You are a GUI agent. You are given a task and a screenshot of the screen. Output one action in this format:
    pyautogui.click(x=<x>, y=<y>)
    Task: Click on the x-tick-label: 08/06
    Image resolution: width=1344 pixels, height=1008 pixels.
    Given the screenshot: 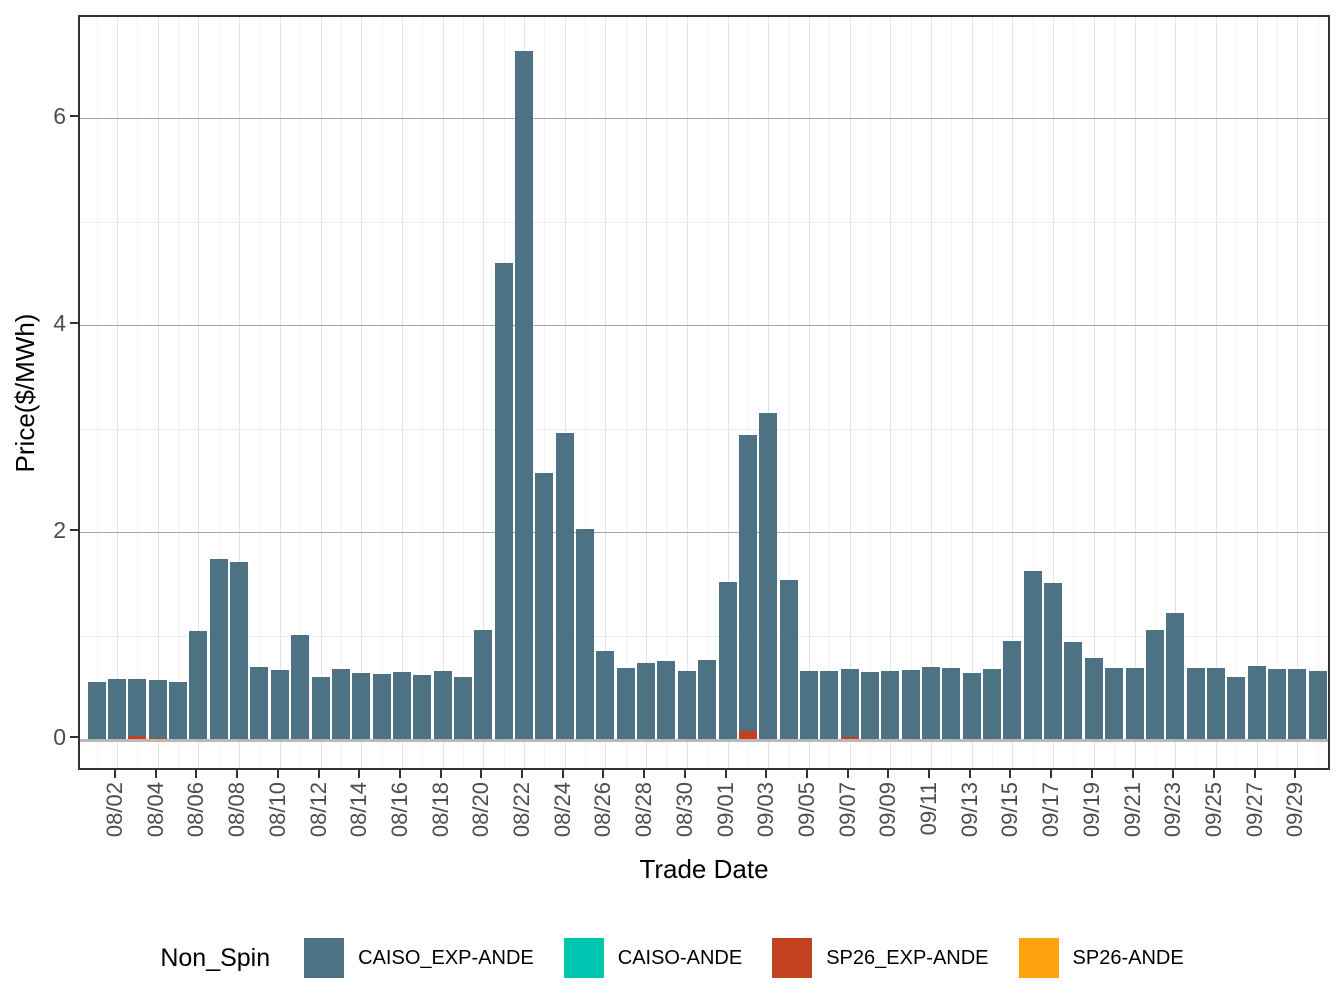 What is the action you would take?
    pyautogui.click(x=196, y=810)
    